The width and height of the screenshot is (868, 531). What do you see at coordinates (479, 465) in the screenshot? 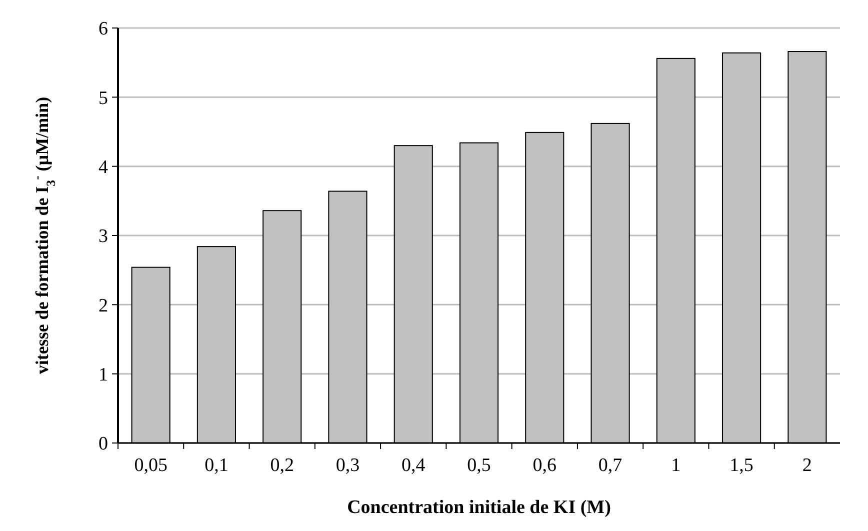
I see `x-tick-label: 0,5` at bounding box center [479, 465].